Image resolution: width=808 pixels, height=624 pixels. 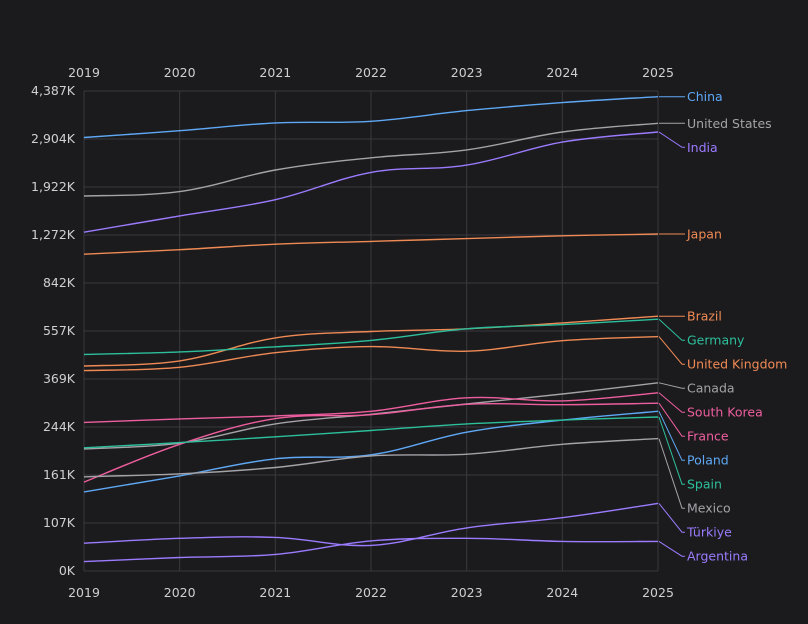 What do you see at coordinates (371, 432) in the screenshot?
I see `series-line-spain` at bounding box center [371, 432].